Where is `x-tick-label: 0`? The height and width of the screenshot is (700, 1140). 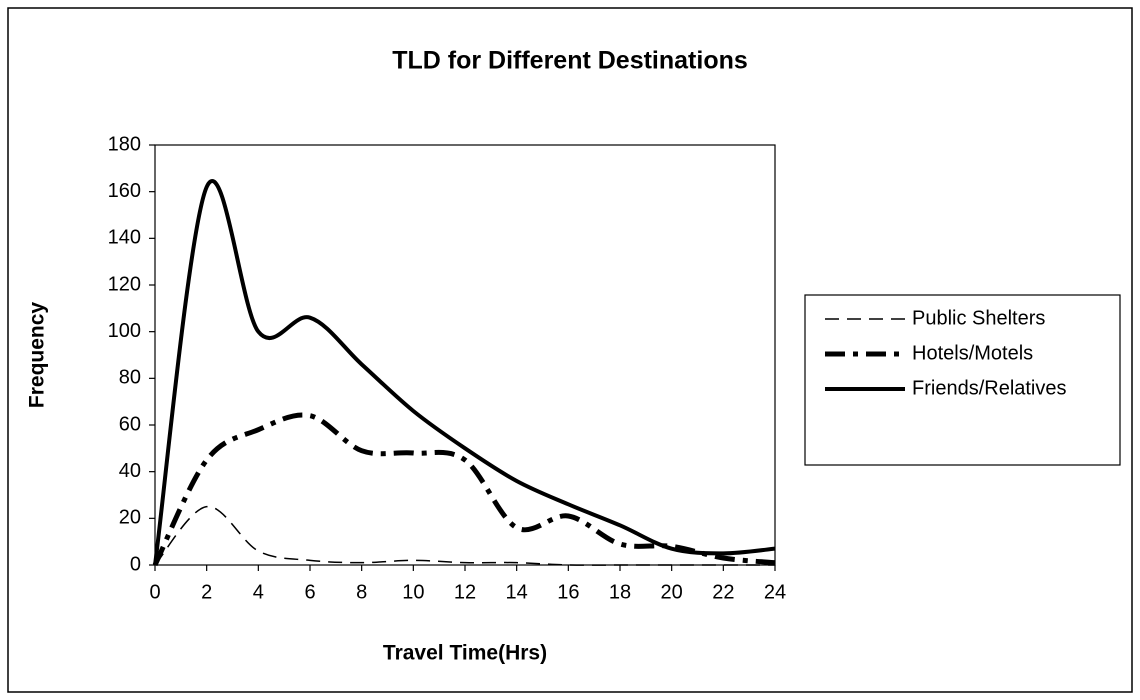 x-tick-label: 0 is located at coordinates (154, 592).